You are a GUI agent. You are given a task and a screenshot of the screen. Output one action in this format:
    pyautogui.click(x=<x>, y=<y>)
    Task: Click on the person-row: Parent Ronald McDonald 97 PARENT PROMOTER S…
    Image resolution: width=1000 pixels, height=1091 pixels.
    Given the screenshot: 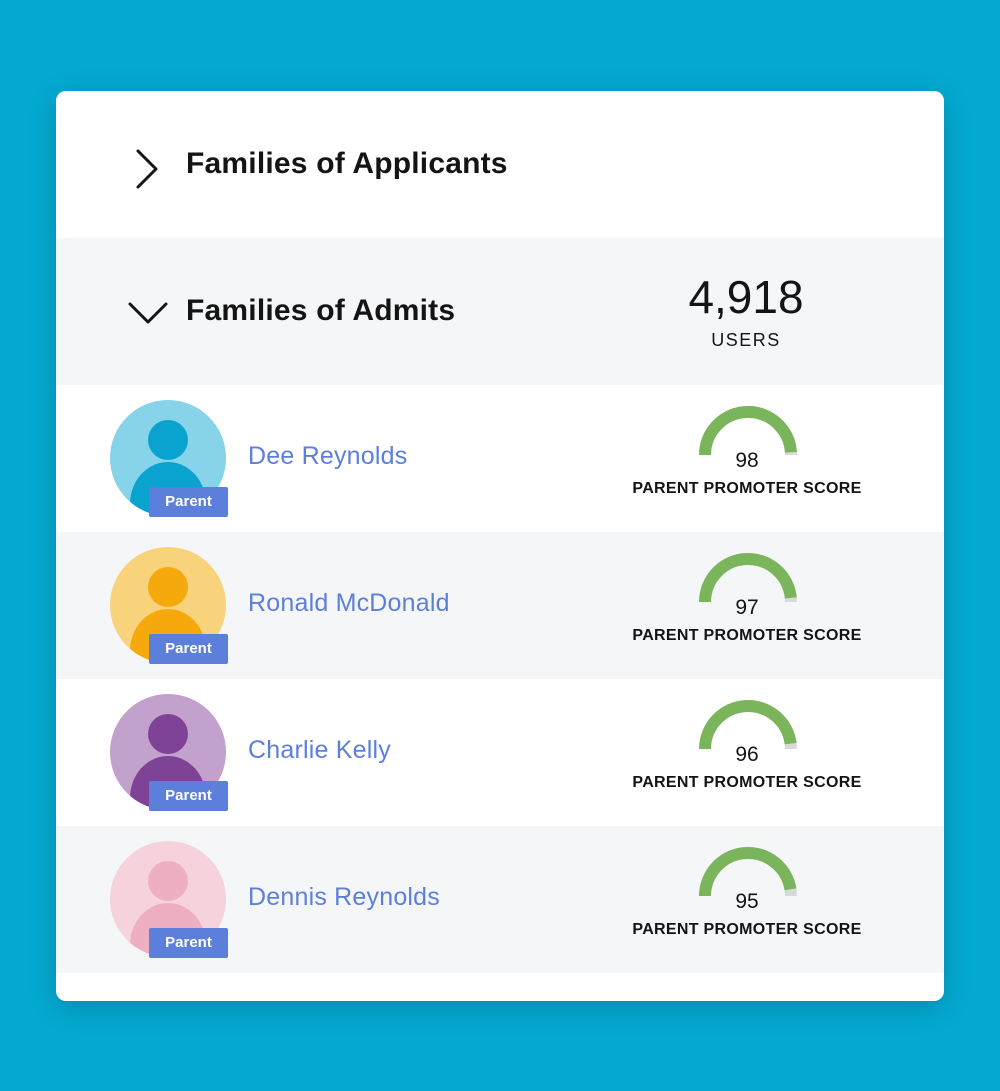 What is the action you would take?
    pyautogui.click(x=500, y=605)
    